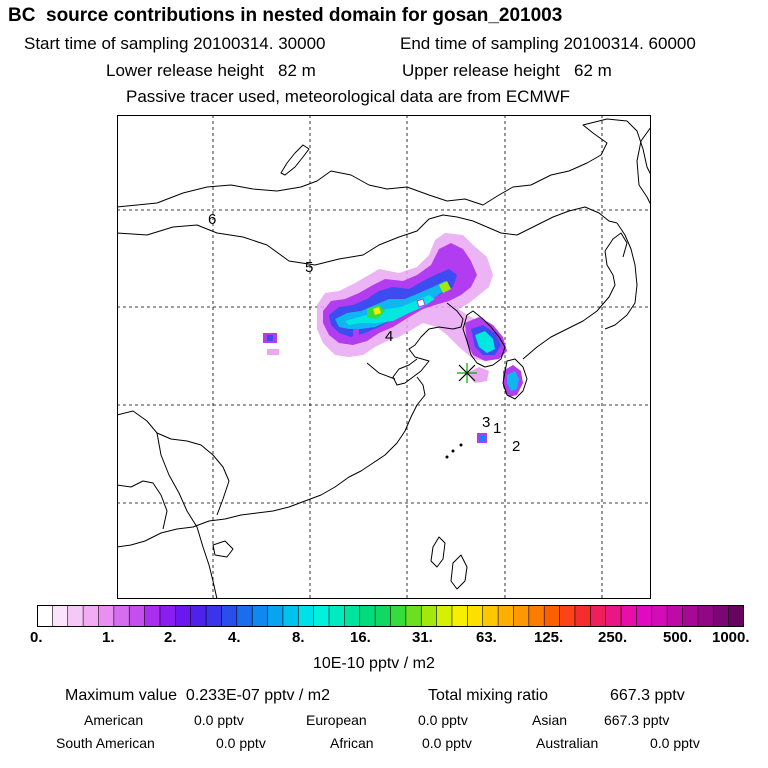 The width and height of the screenshot is (768, 768). Describe the element at coordinates (298, 637) in the screenshot. I see `cb-tick-4: 8.` at that location.